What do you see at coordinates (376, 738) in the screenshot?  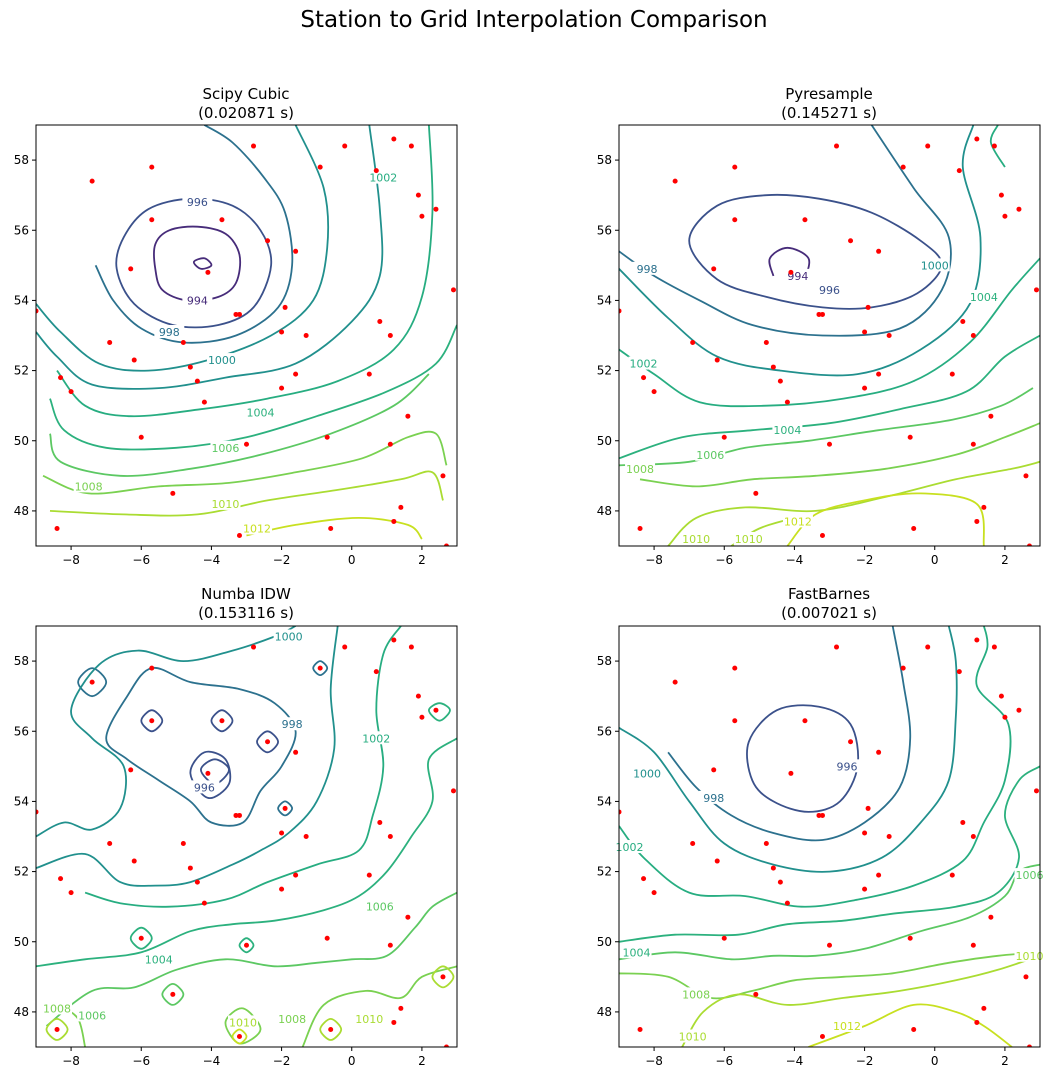 I see `contour-label: 1002` at bounding box center [376, 738].